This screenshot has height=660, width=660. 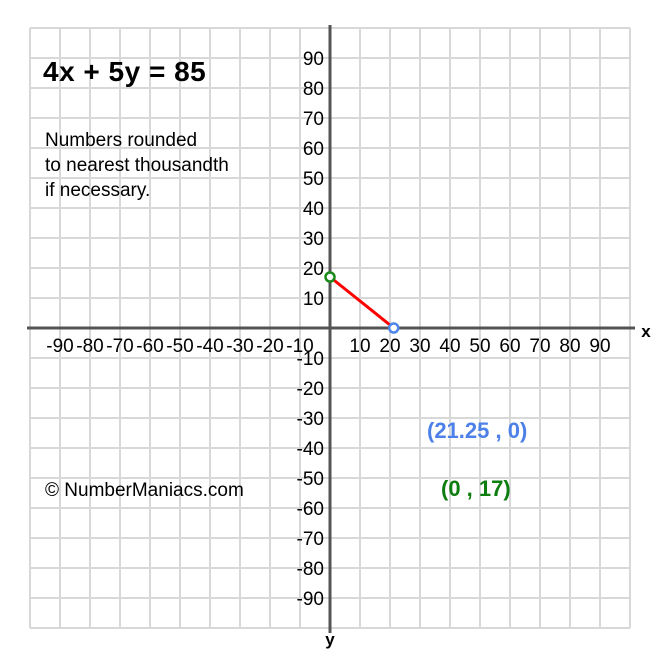 I want to click on y-tick-label: -40, so click(x=310, y=449).